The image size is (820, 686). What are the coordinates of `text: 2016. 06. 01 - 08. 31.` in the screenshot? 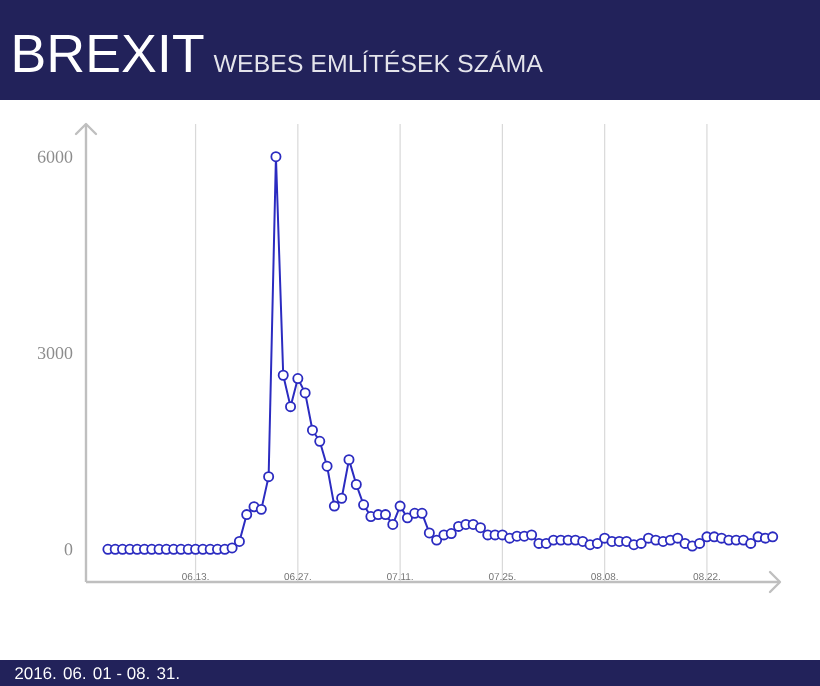 It's located at (97, 673).